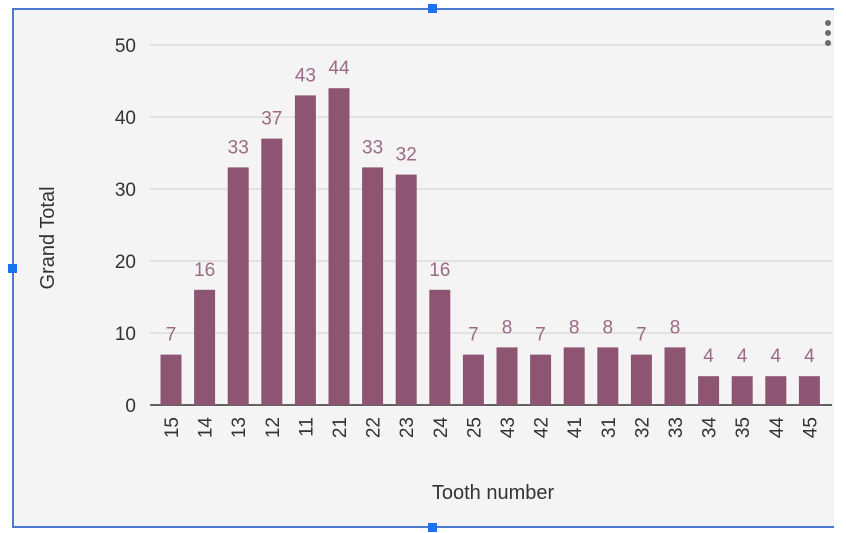  What do you see at coordinates (676, 427) in the screenshot?
I see `x-tick-label: 33` at bounding box center [676, 427].